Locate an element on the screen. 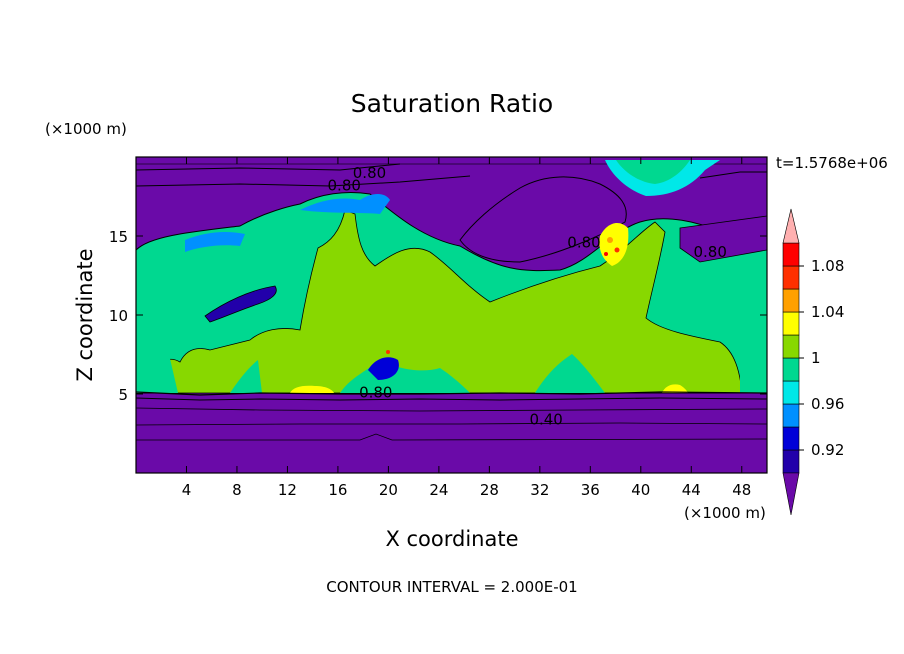  right-dry-pocket is located at coordinates (723, 239).